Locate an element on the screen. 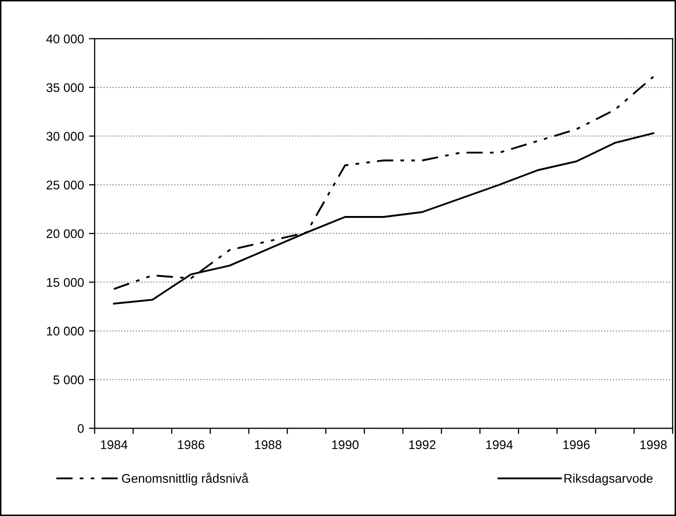 The width and height of the screenshot is (676, 516). legend-label: Riksdagsarvode is located at coordinates (608, 480).